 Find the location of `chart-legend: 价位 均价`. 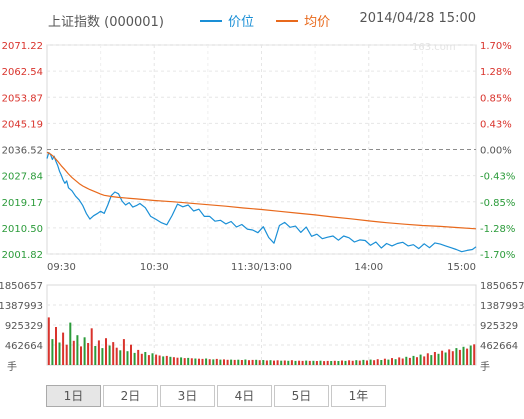

chart-legend: 价位 均价 is located at coordinates (274, 20).